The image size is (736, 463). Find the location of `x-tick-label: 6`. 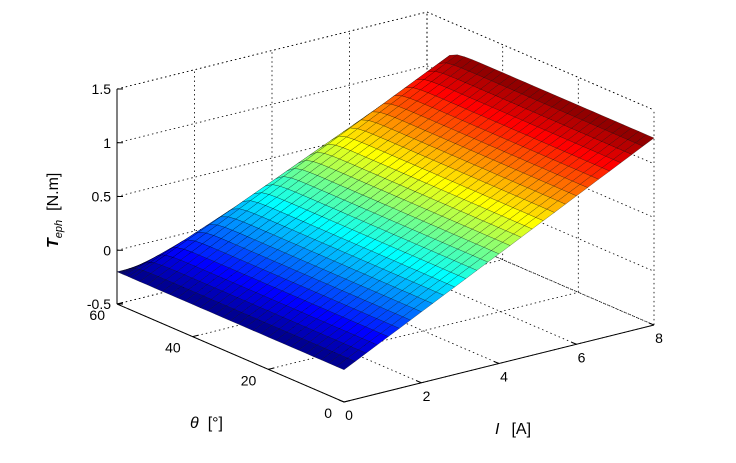

x-tick-label: 6 is located at coordinates (582, 357).